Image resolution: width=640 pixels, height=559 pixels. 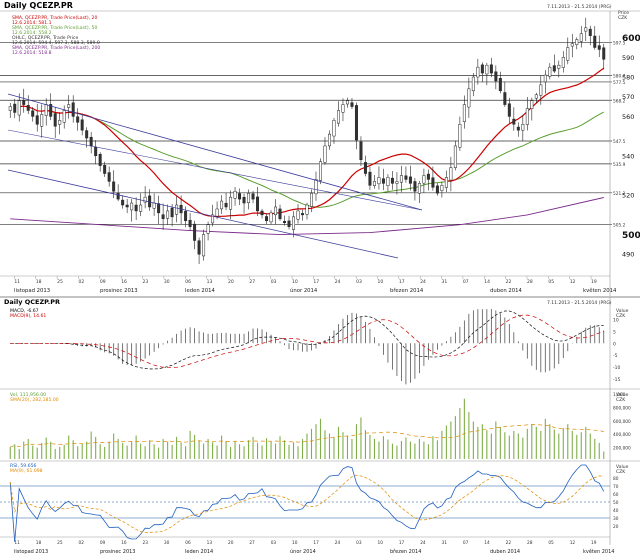 I want to click on volume-y-tick-0: 1,000, so click(x=619, y=395).